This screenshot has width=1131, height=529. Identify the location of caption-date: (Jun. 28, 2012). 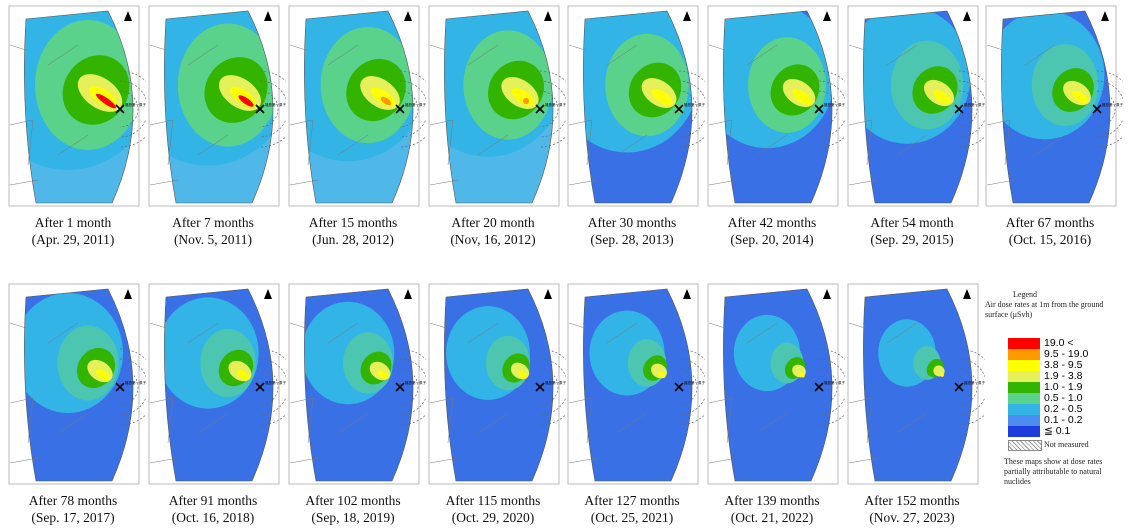
(353, 239).